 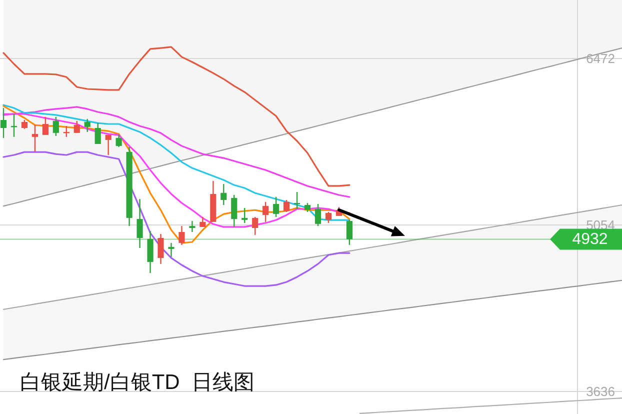 I want to click on ref-line-label: 4932, so click(x=590, y=239).